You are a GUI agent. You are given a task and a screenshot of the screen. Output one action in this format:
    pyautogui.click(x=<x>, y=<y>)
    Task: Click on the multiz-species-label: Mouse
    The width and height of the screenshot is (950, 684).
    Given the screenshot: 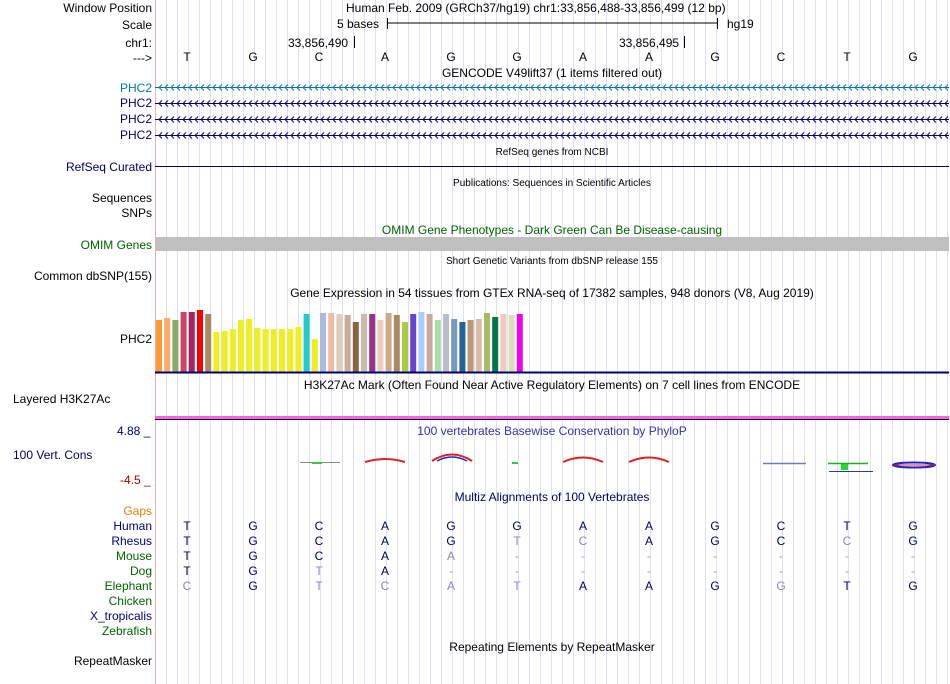 What is the action you would take?
    pyautogui.click(x=133, y=556)
    